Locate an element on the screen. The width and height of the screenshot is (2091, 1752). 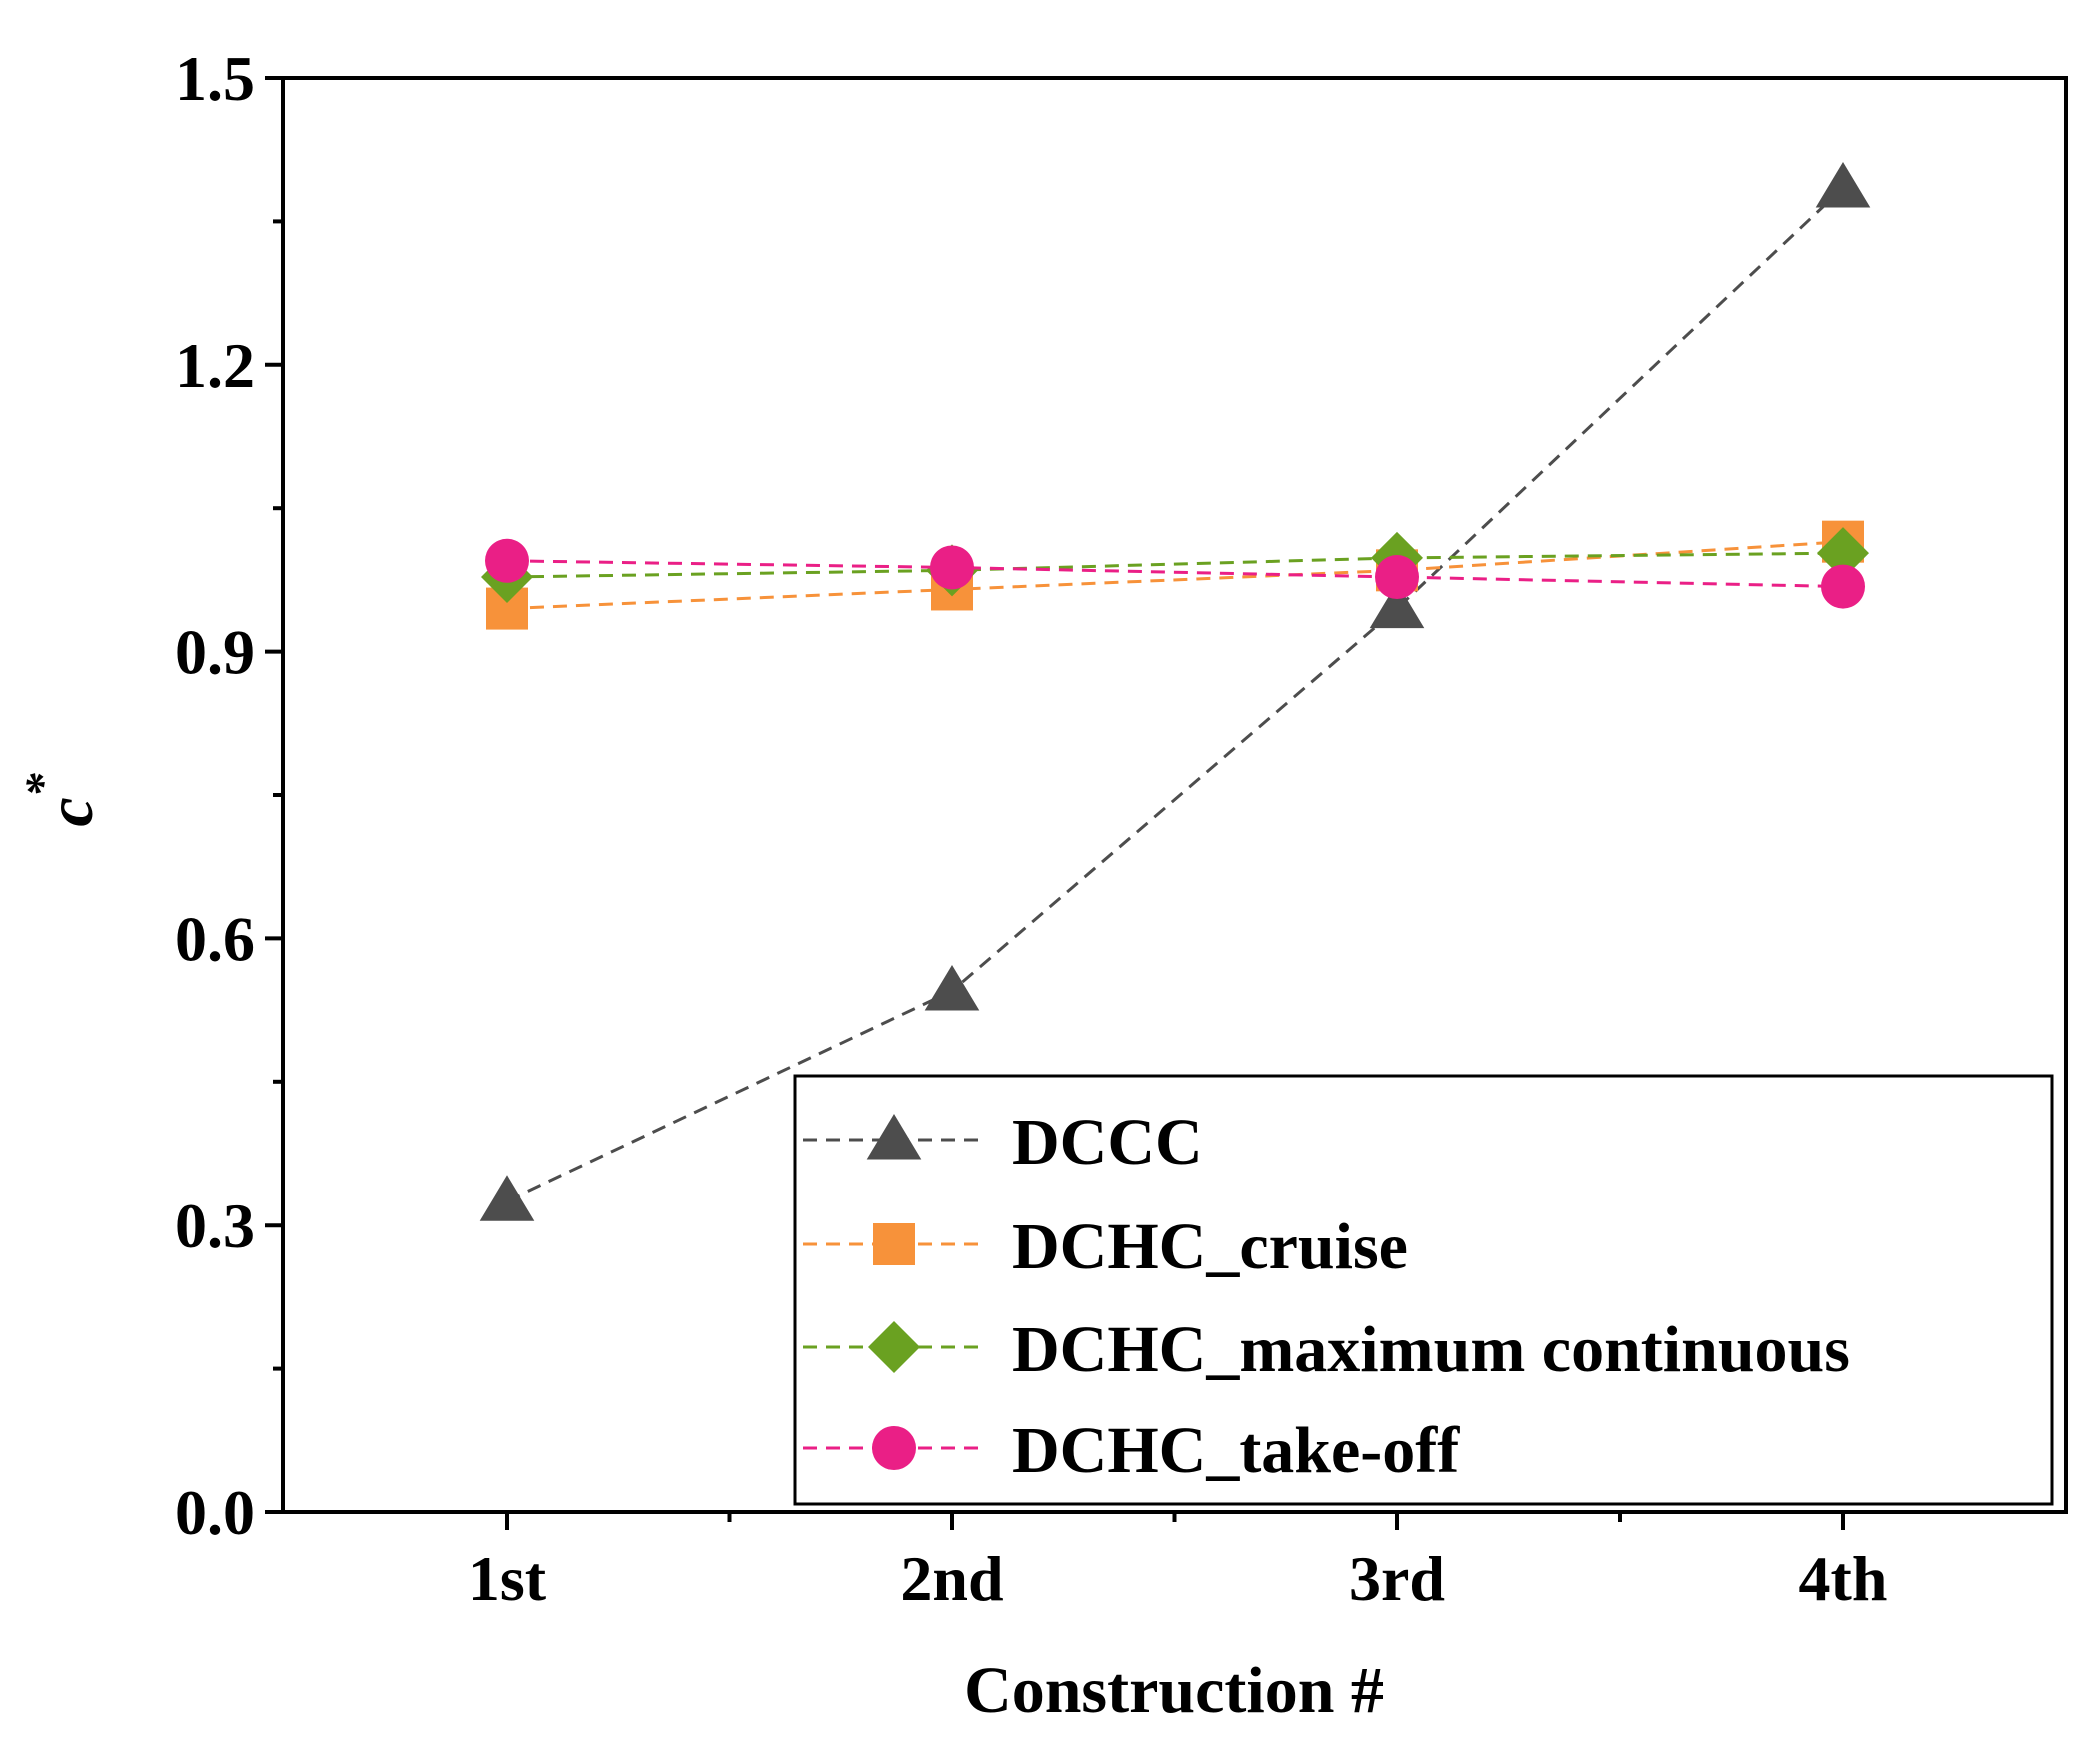
x-axis-ticks: 1st 2nd 3rd 4th is located at coordinates (1178, 1563).